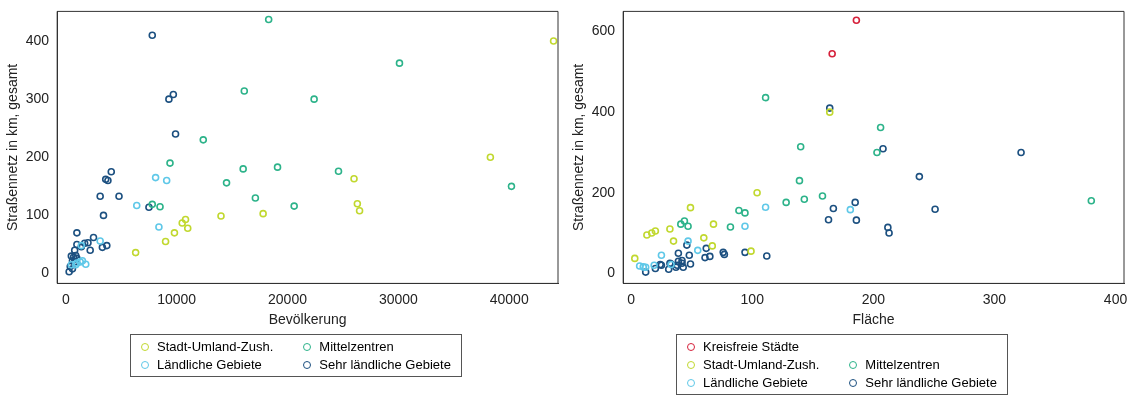 This screenshot has width=1133, height=405. What do you see at coordinates (751, 346) in the screenshot?
I see `legend-label: Kreisfreie Städte` at bounding box center [751, 346].